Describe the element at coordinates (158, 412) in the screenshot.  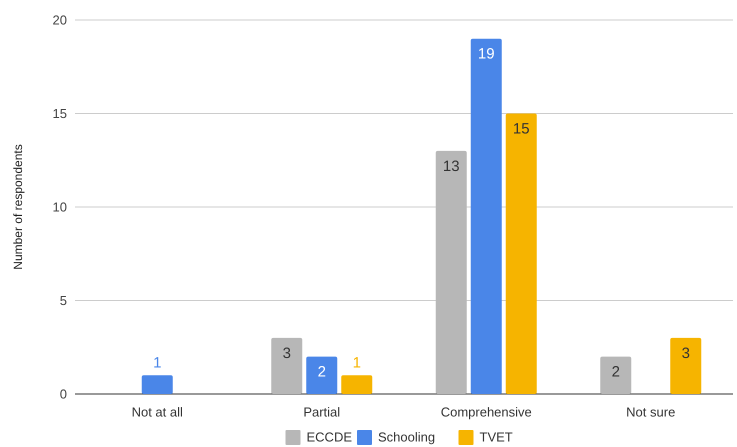
I see `x-tick-label: Not at all` at that location.